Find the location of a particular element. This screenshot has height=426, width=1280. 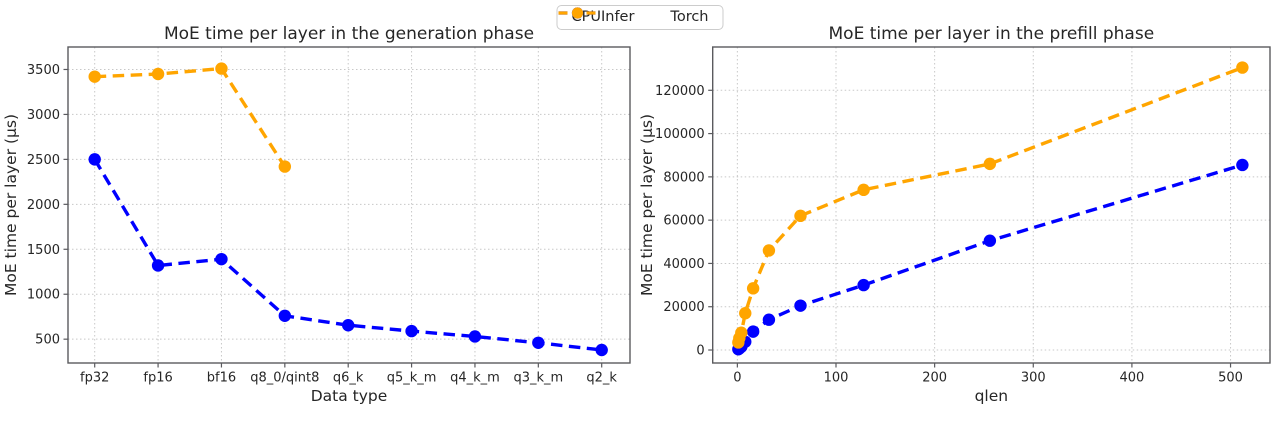

generation-xtick-label: q3_k_m is located at coordinates (538, 378).